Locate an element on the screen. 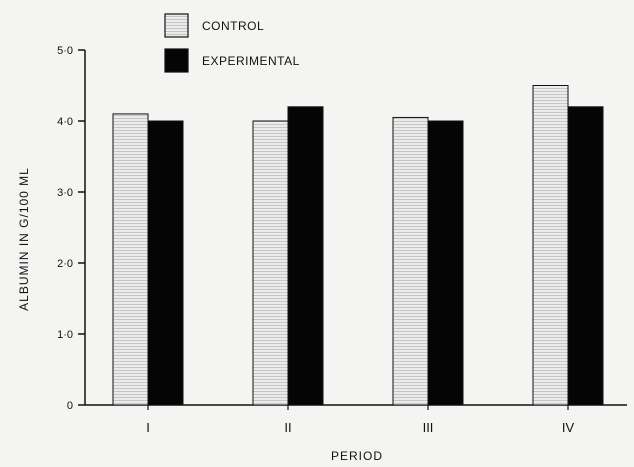 This screenshot has height=467, width=634. bar-experimental-ii is located at coordinates (305, 256).